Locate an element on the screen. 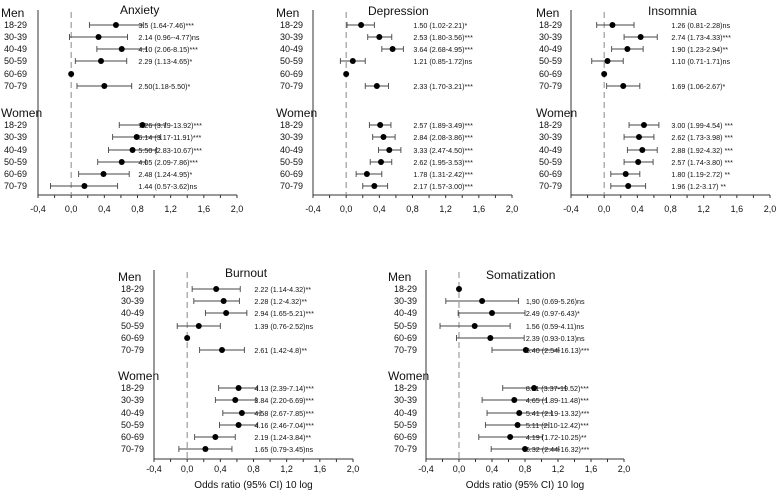  or-ci-label: 4.10 (2.06-8.15)*** is located at coordinates (168, 49).